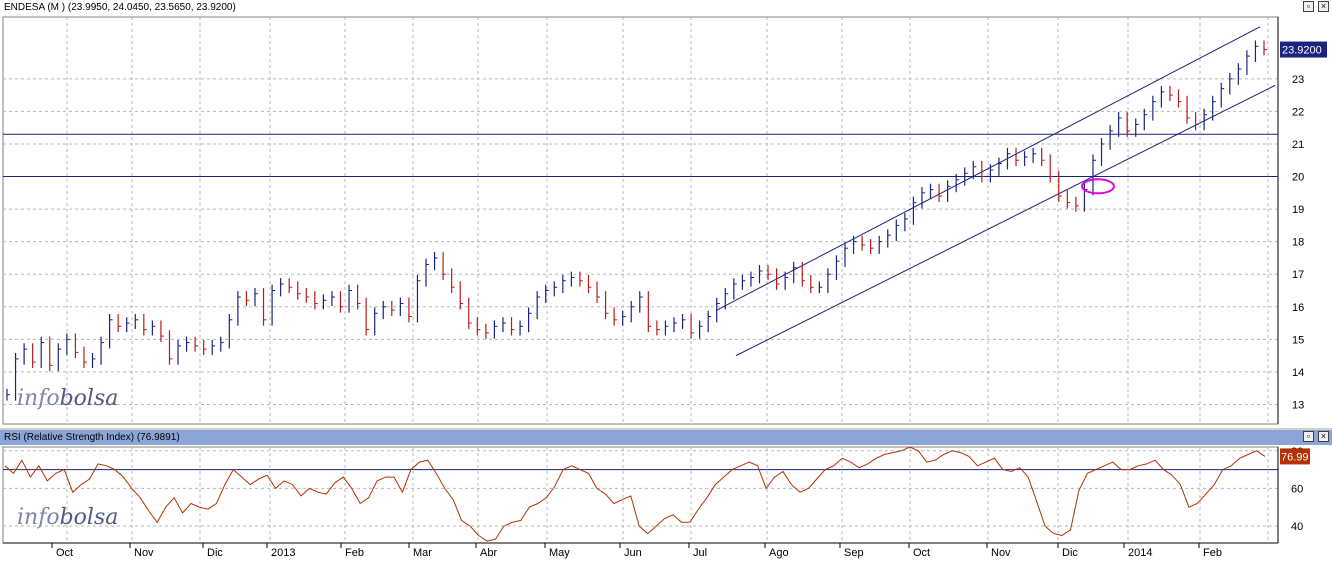  I want to click on last-value-label-bg, so click(1303, 49).